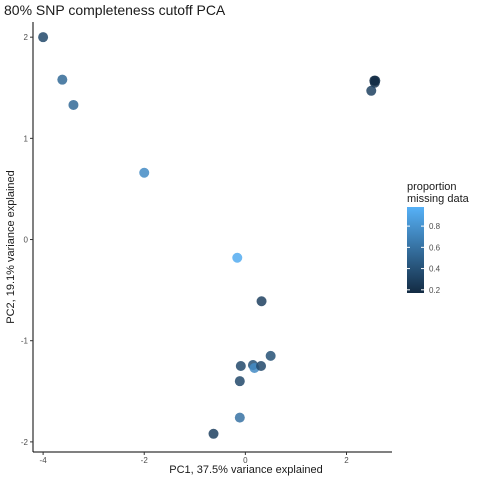 Image resolution: width=480 pixels, height=480 pixels. What do you see at coordinates (435, 290) in the screenshot?
I see `legend-tick-label: 0.2` at bounding box center [435, 290].